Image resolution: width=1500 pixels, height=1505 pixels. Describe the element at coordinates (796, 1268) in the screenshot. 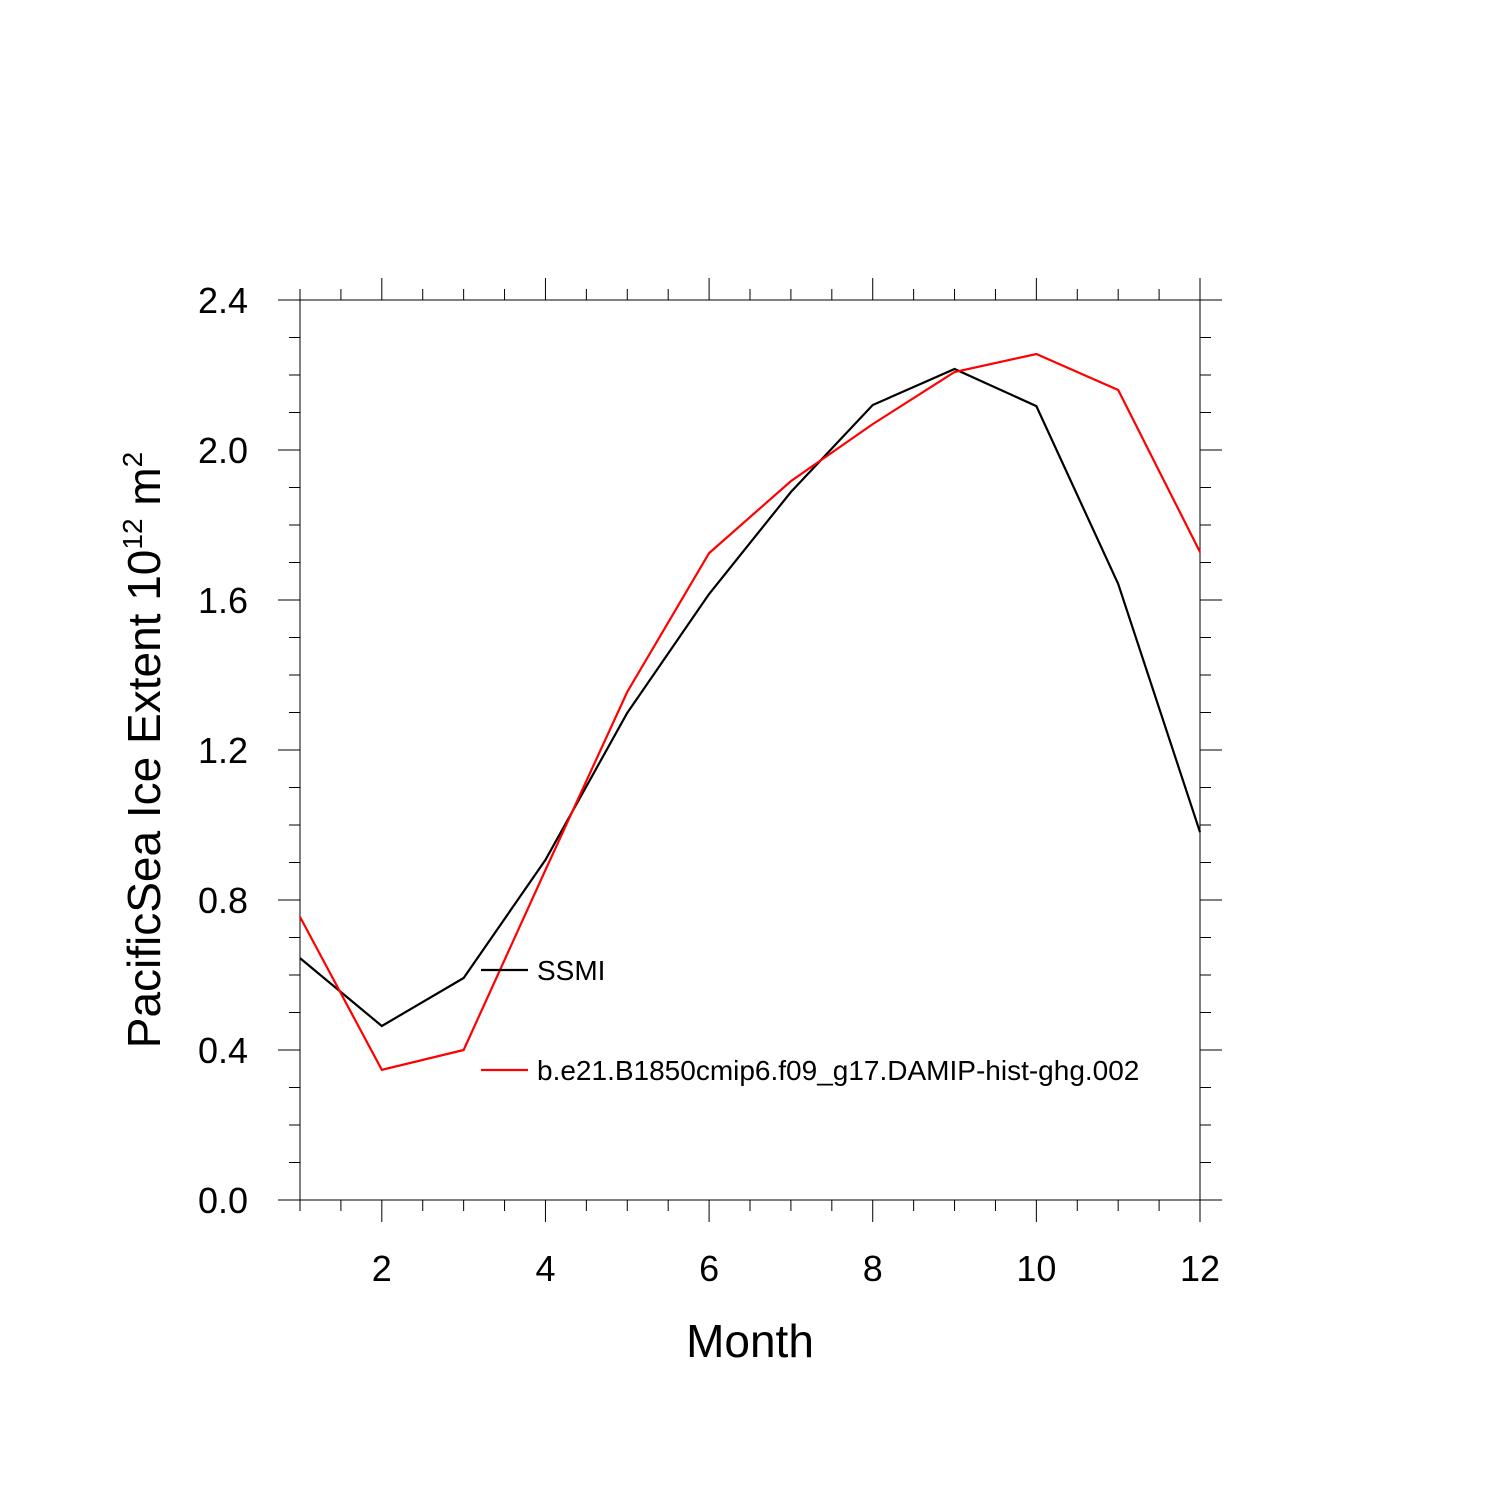

I see `x-tick-labels: 2 4 6 8 10 12` at that location.